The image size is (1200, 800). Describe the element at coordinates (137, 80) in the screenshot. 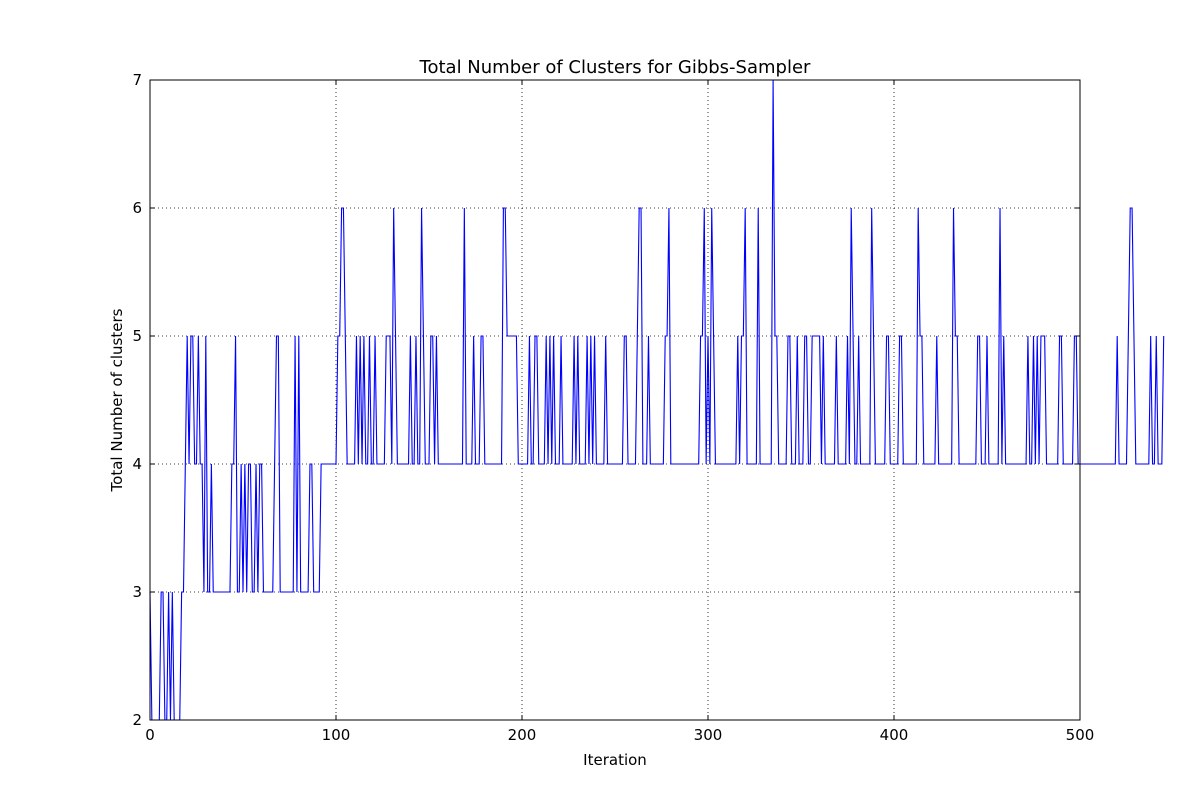

I see `y-tick-label: 7` at that location.